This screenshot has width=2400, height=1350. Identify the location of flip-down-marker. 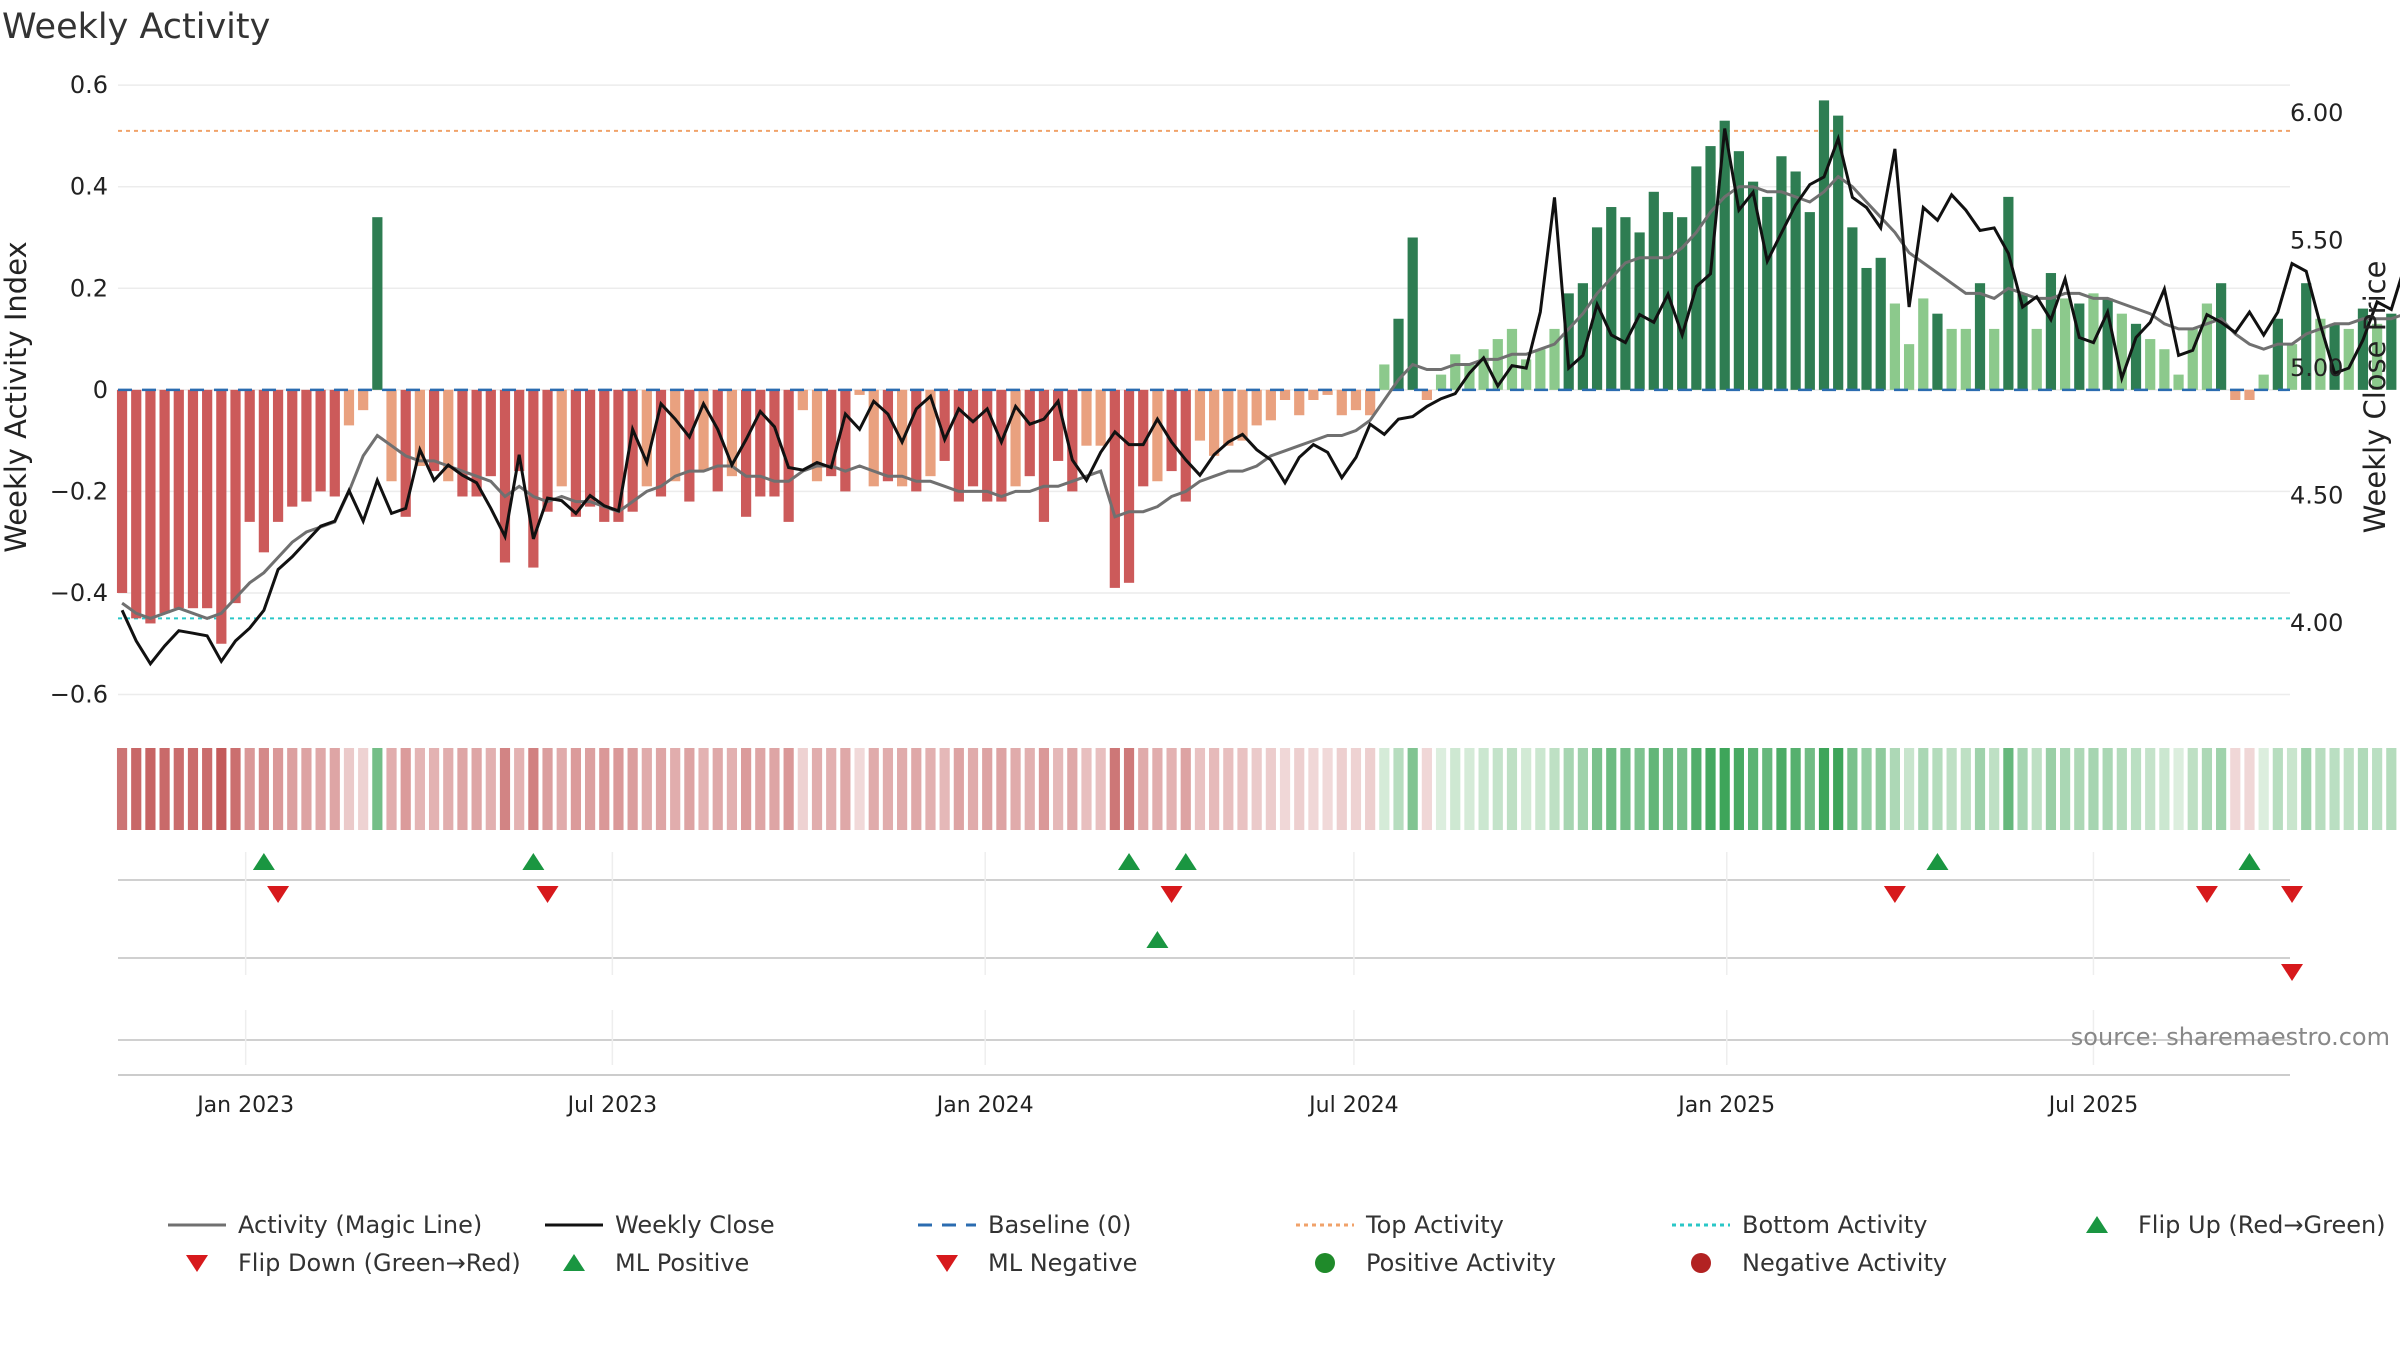
(2292, 894).